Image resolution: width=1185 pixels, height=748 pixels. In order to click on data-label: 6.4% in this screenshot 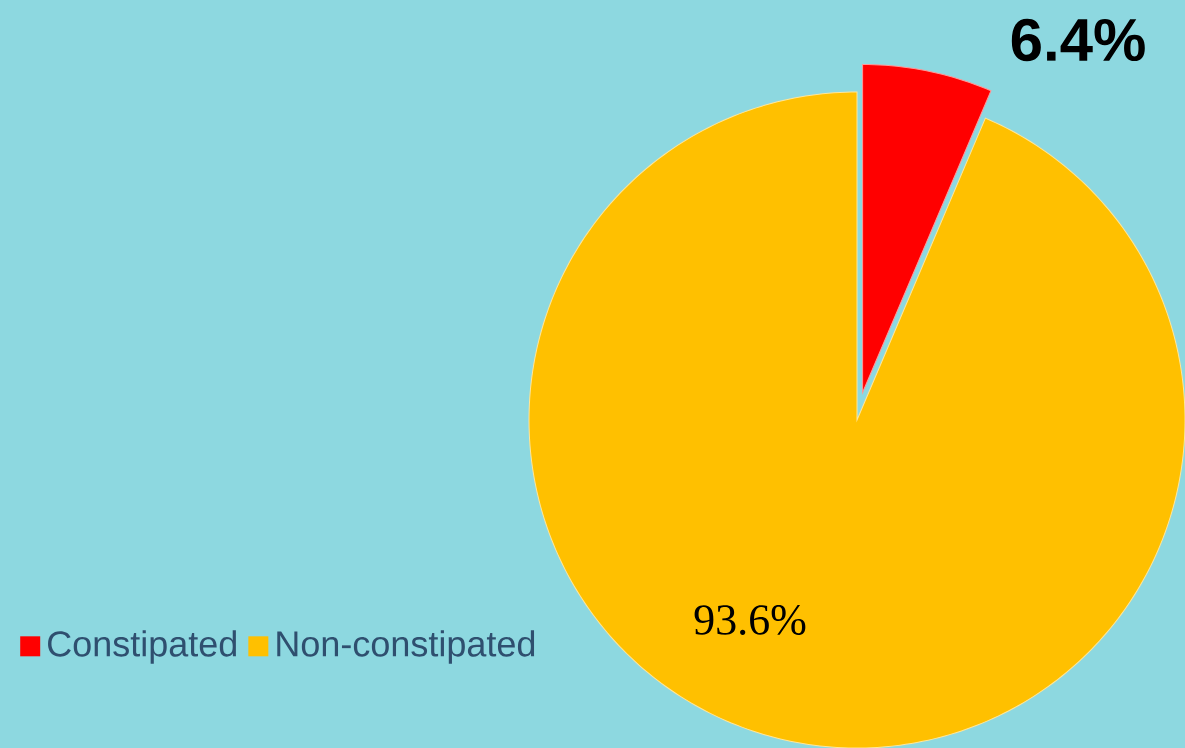, I will do `click(1078, 40)`.